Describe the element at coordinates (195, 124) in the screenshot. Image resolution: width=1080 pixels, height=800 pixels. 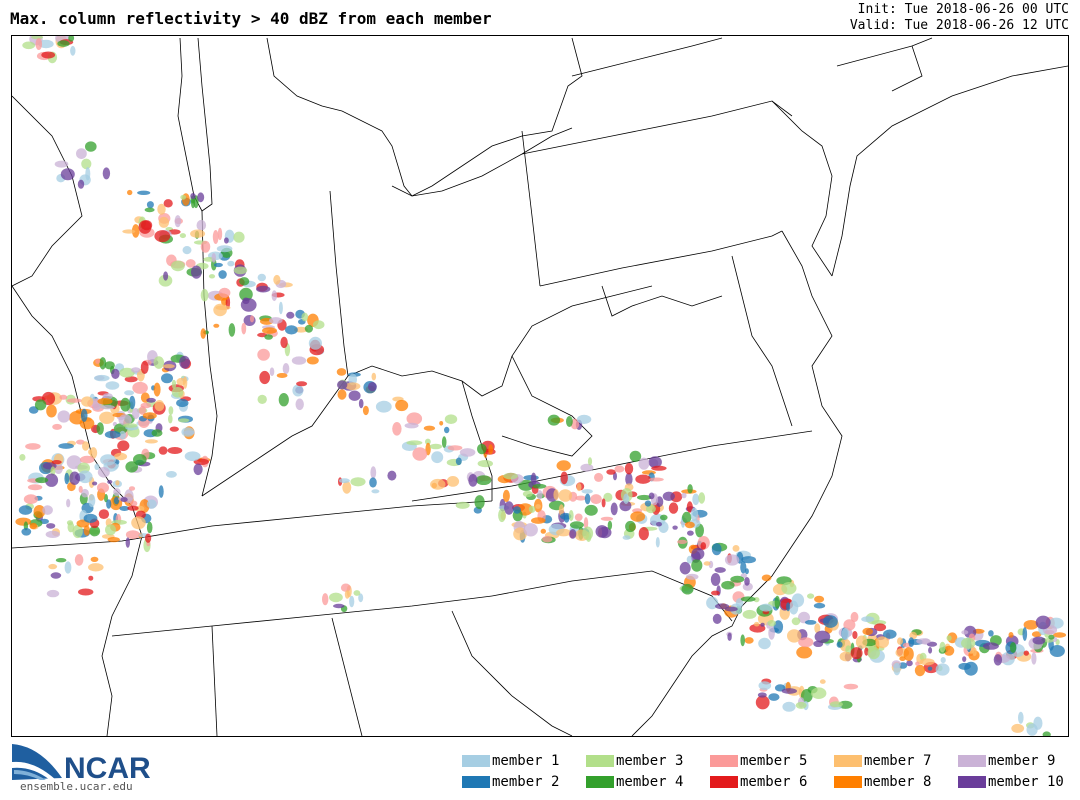
I see `lake-michigan-outline` at that location.